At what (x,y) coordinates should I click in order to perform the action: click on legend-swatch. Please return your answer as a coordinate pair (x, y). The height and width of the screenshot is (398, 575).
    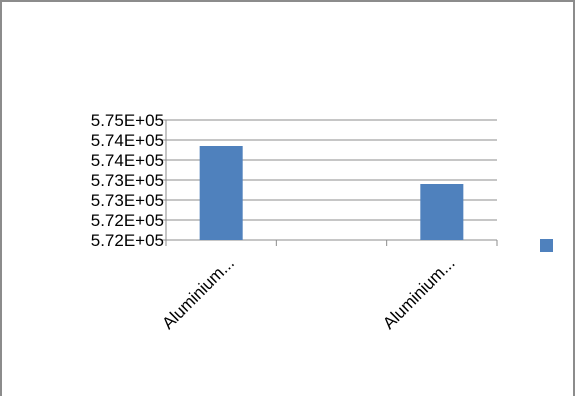
    Looking at the image, I should click on (546, 245).